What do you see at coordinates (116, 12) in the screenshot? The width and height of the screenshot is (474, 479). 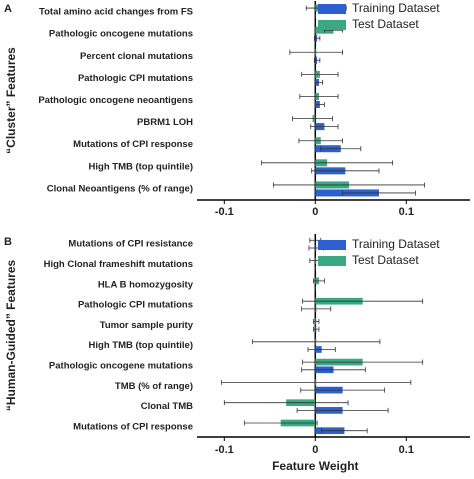 I see `y-tick-label: Total amino acid changes from FS` at bounding box center [116, 12].